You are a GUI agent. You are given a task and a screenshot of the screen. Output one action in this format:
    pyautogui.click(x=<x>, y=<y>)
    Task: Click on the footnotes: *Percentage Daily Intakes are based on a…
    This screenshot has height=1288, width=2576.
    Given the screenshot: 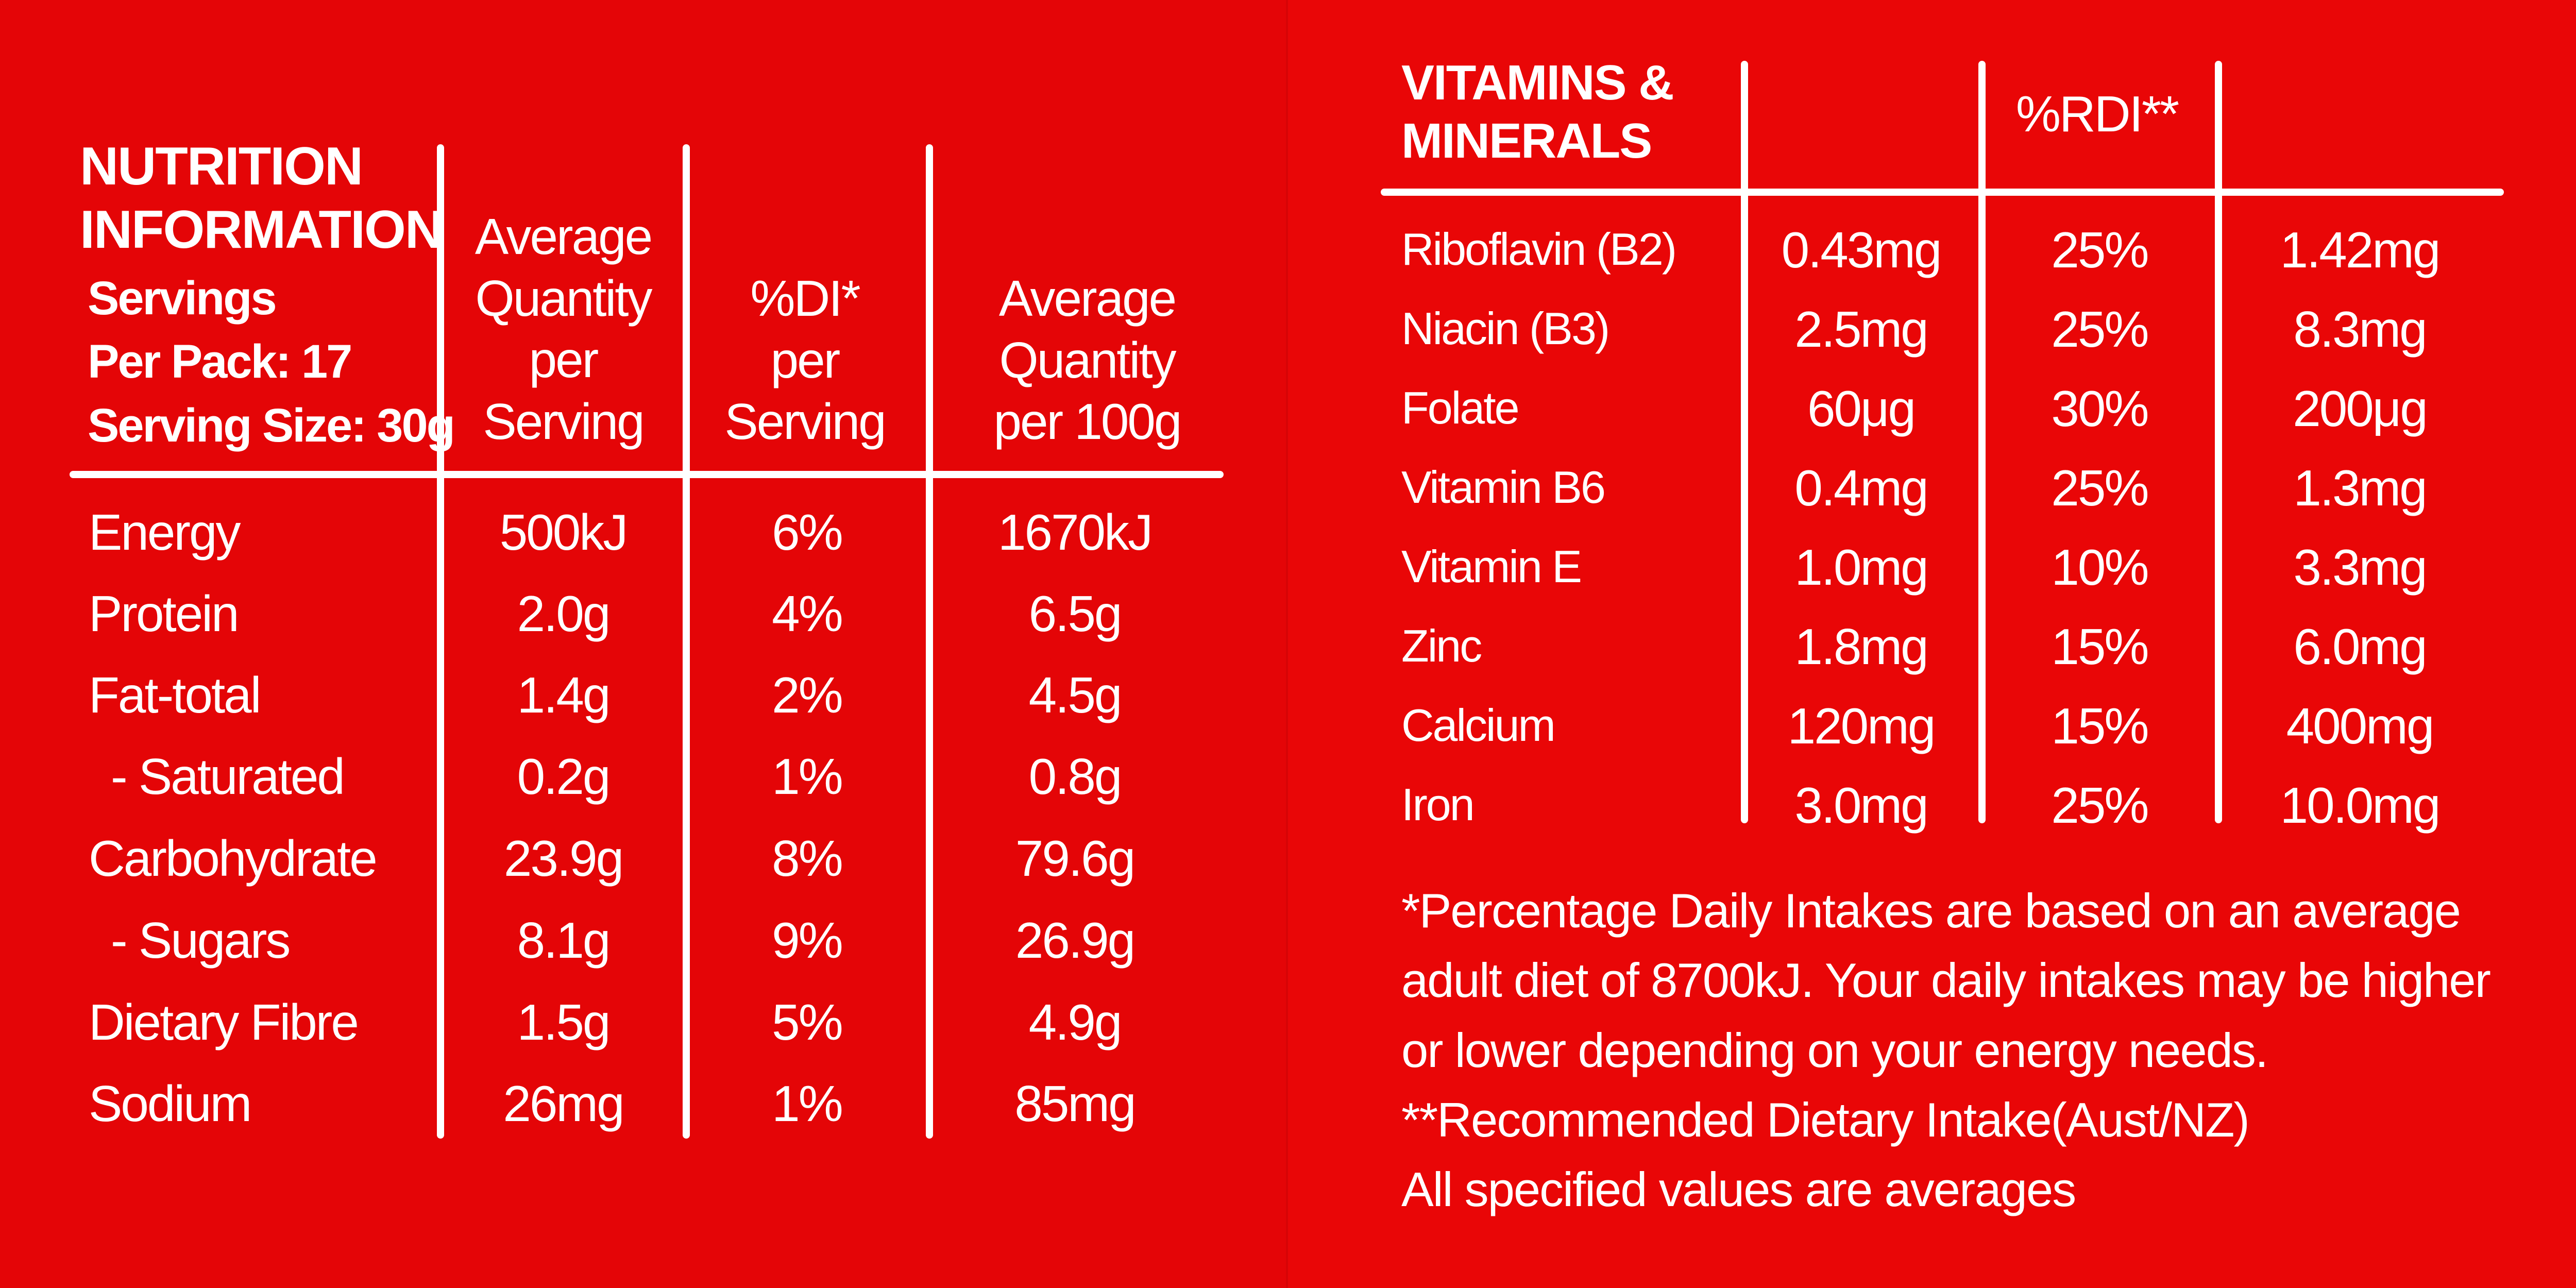 What is the action you would take?
    pyautogui.click(x=1978, y=1050)
    